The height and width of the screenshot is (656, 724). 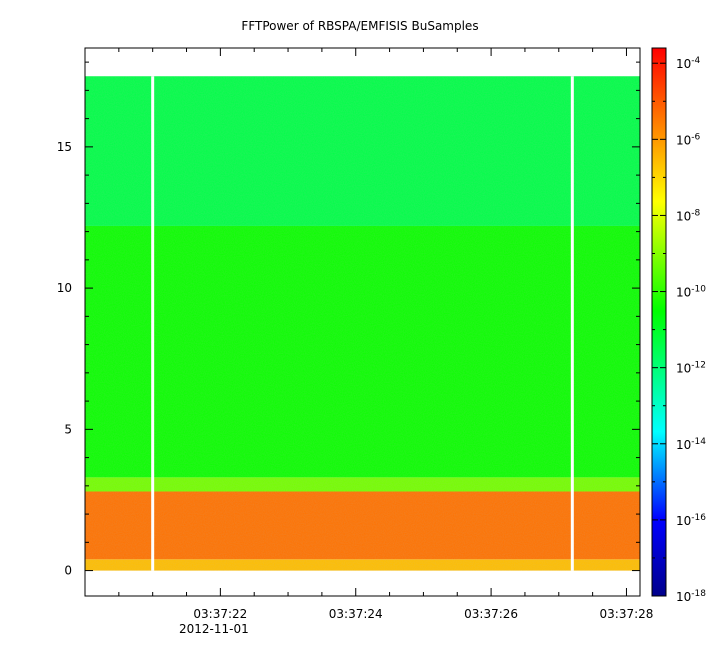 I want to click on x-tick-label: 03:37:24, so click(x=356, y=614).